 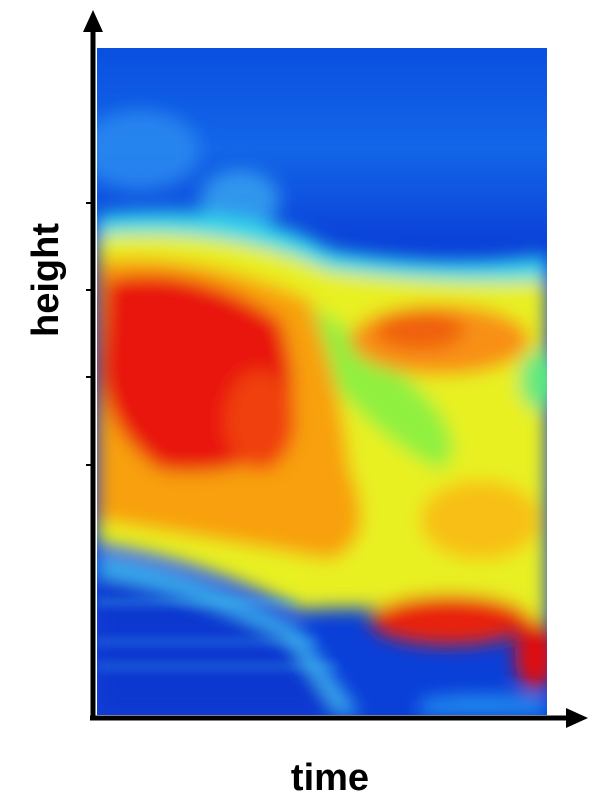 I want to click on y-arrow, so click(x=93, y=21).